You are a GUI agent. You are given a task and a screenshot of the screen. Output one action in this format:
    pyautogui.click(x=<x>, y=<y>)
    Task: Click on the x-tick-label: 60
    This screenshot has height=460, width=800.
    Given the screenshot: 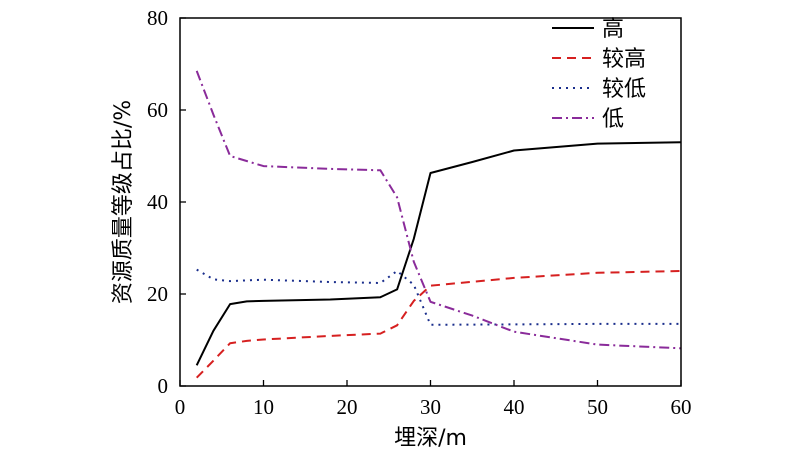 What is the action you would take?
    pyautogui.click(x=681, y=407)
    